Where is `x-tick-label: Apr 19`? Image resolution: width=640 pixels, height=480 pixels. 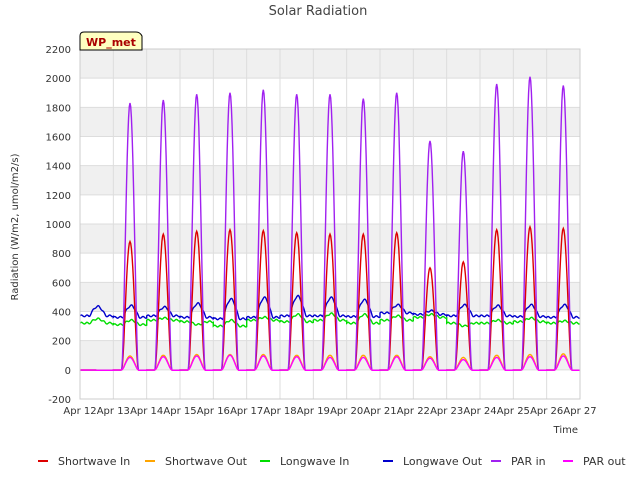
x-tick-label: Apr 19 is located at coordinates (313, 411).